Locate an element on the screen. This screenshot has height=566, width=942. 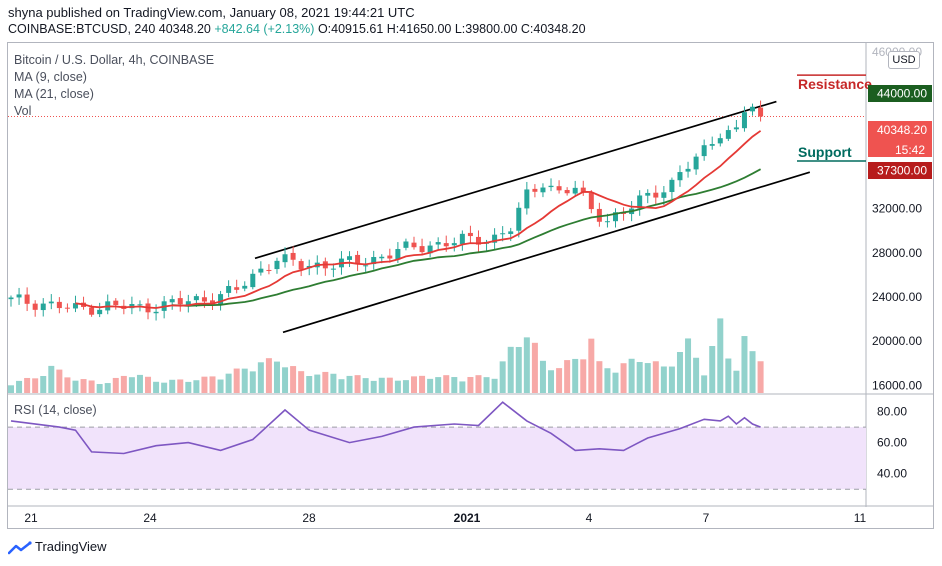
y-tick-label: 20000.00 is located at coordinates (897, 341).